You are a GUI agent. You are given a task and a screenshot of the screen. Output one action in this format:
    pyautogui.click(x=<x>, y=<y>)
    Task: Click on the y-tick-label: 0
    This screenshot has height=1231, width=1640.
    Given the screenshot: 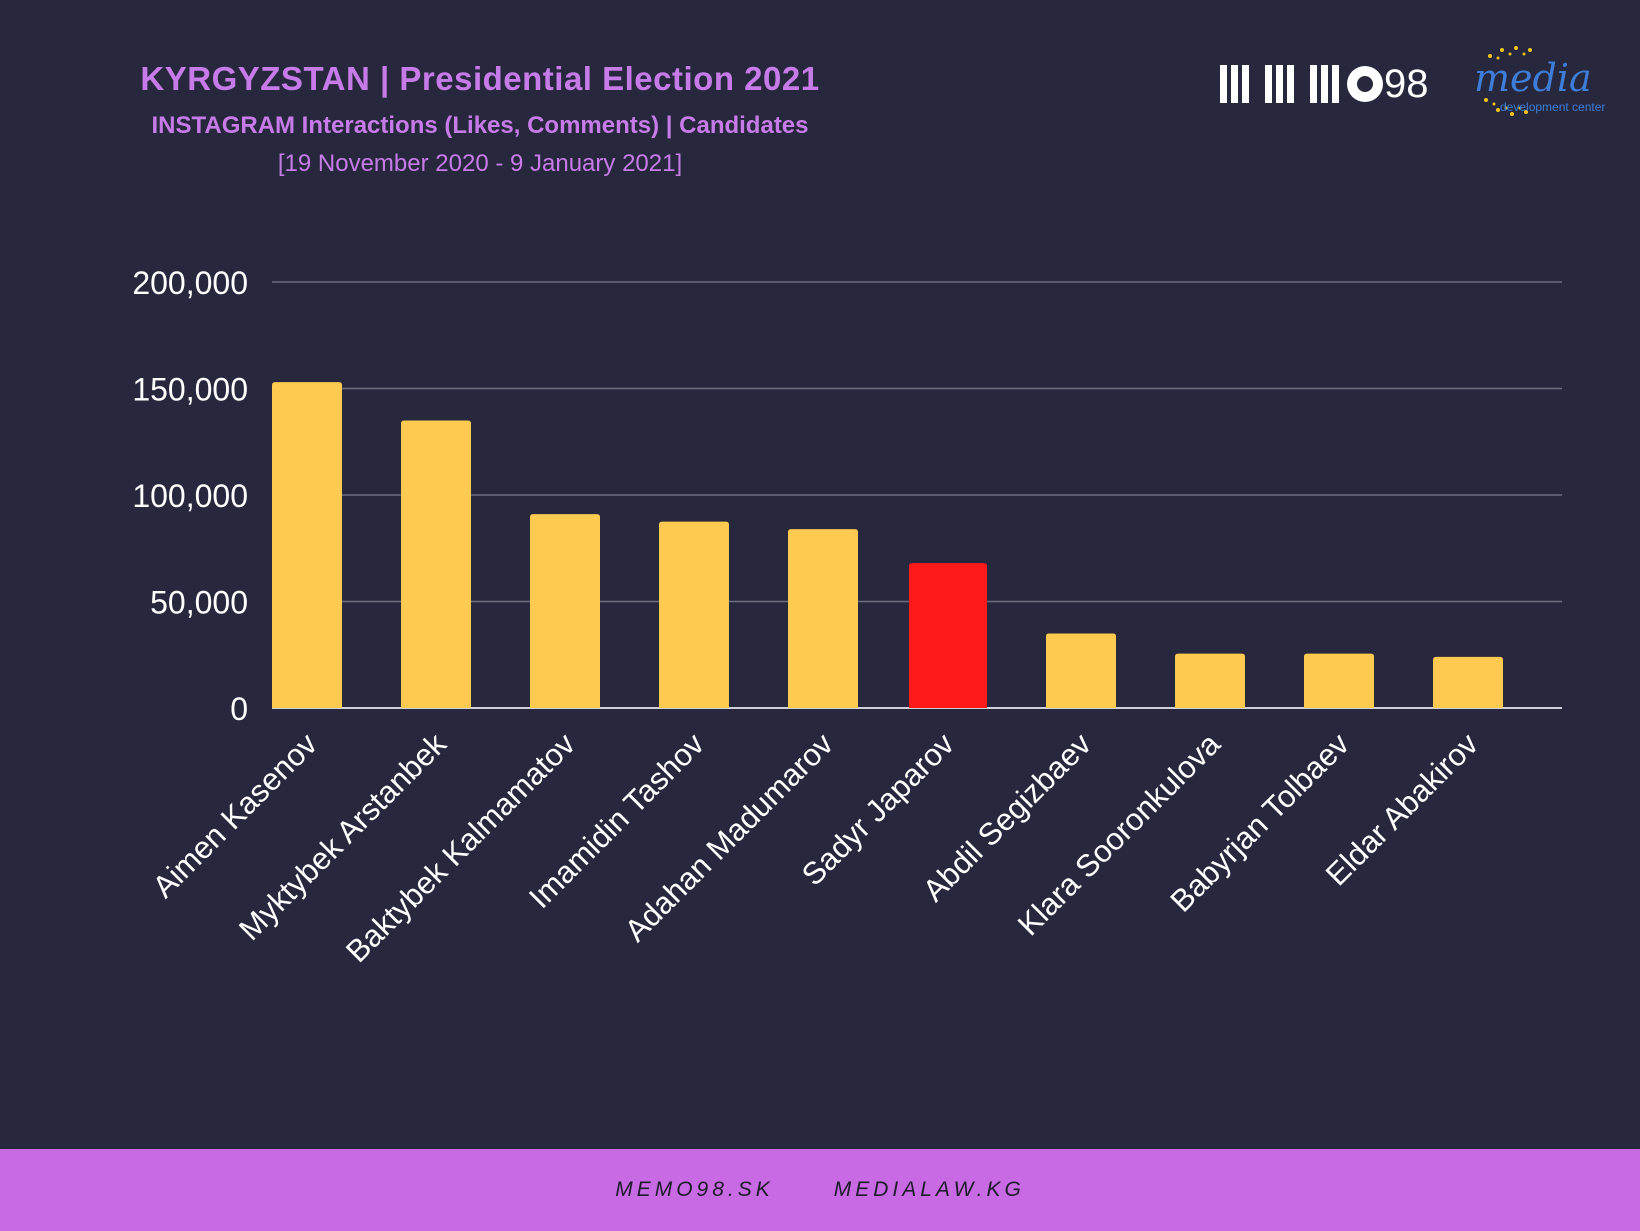 What is the action you would take?
    pyautogui.click(x=239, y=709)
    